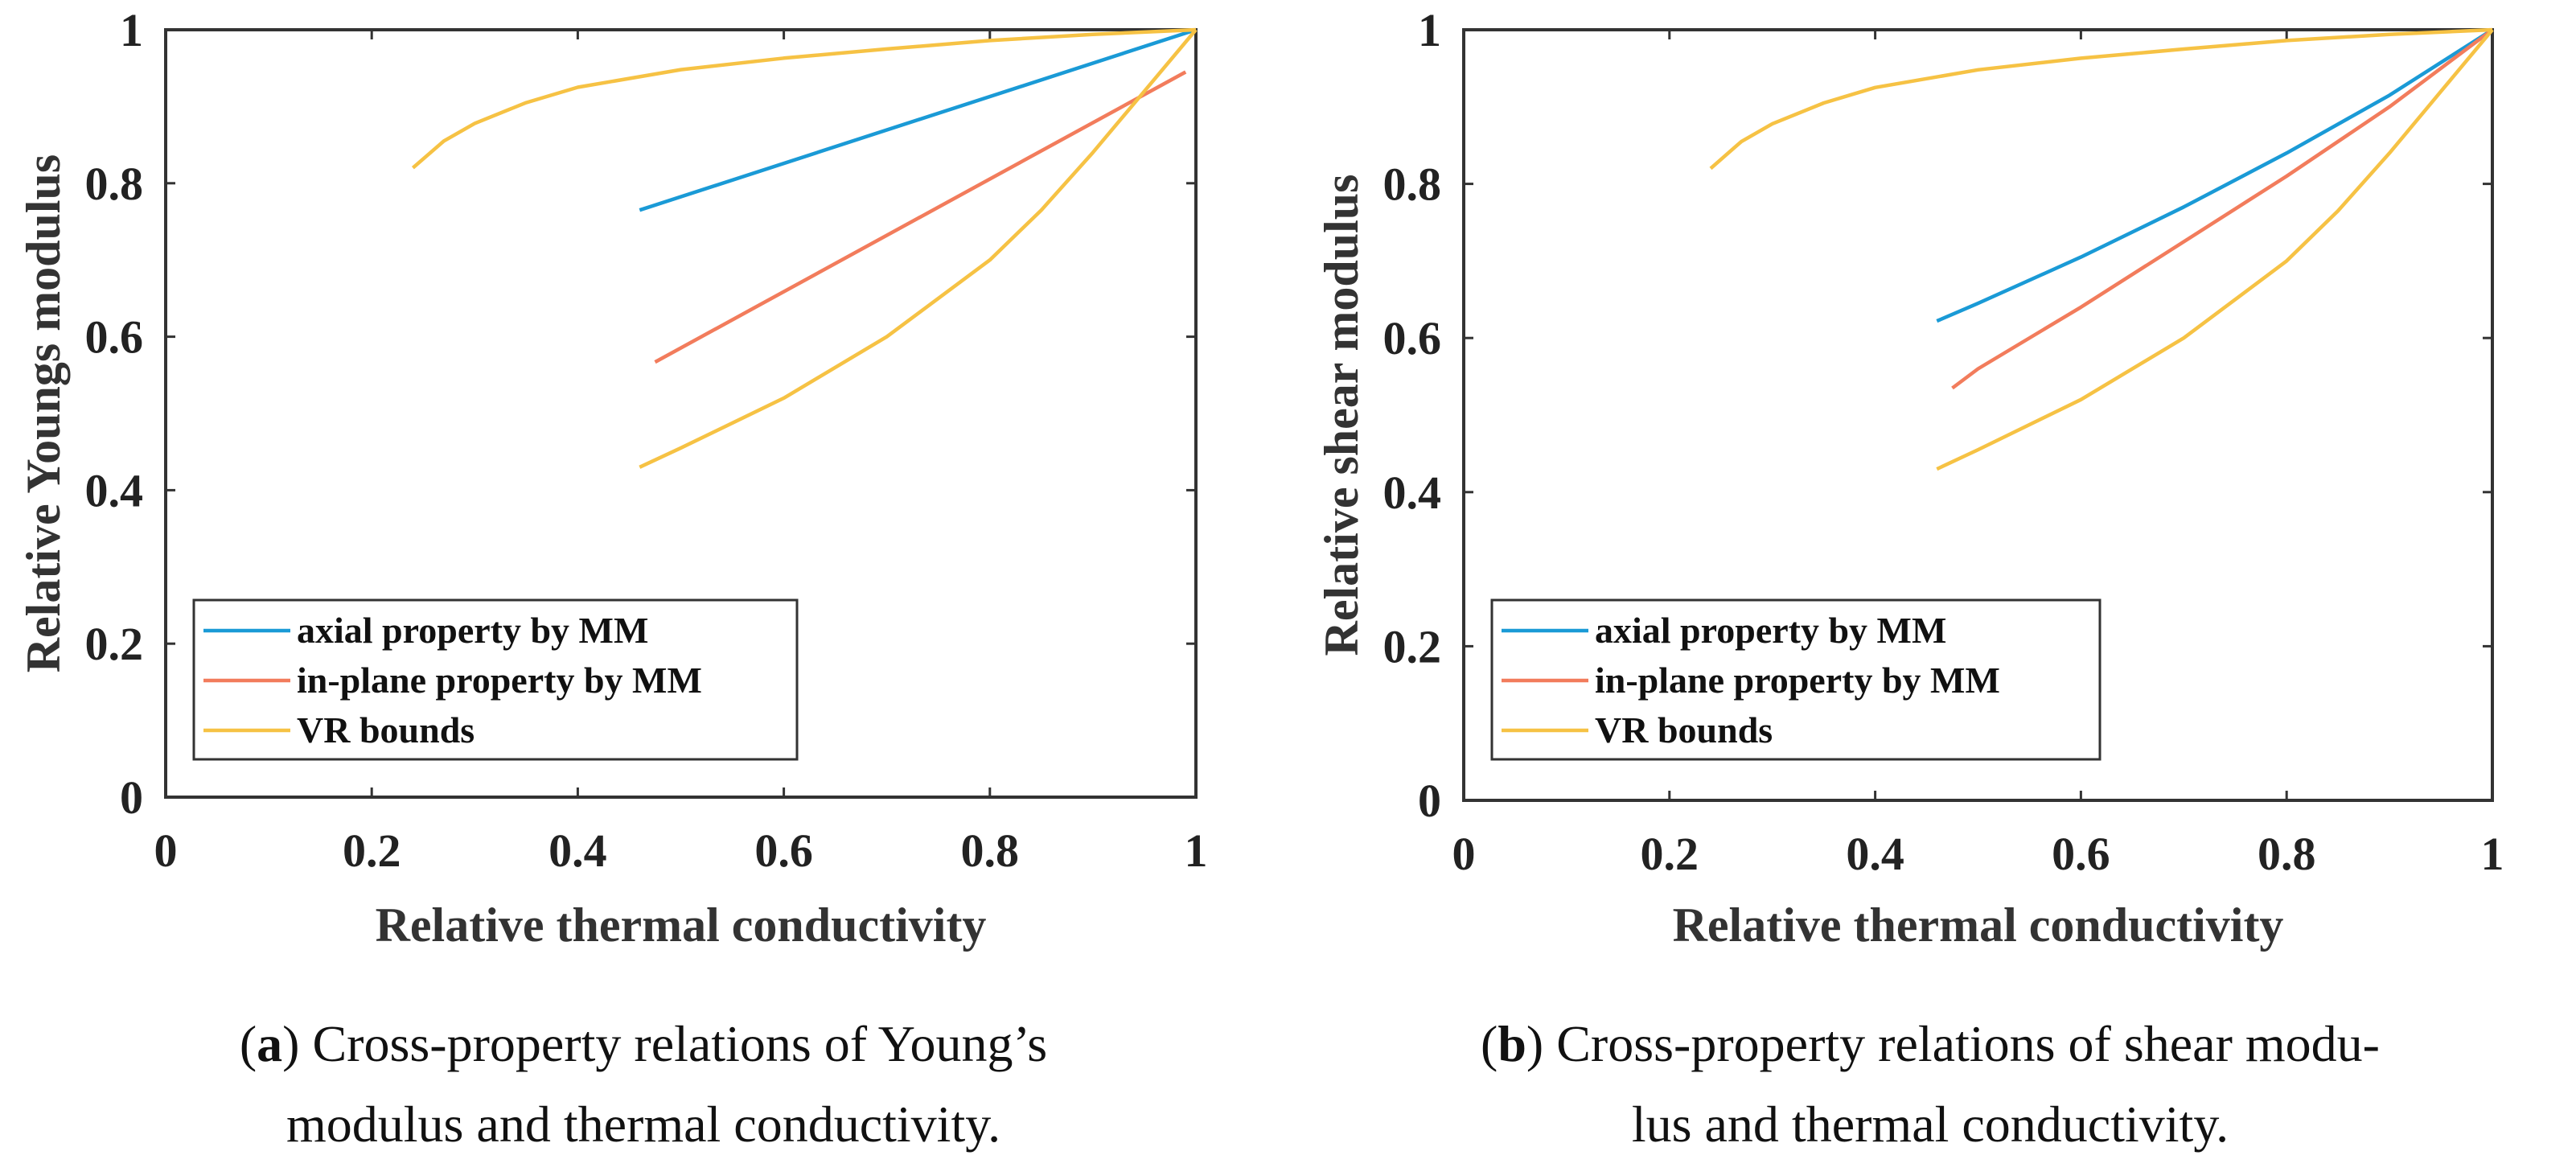 Image resolution: width=2576 pixels, height=1176 pixels. What do you see at coordinates (1341, 415) in the screenshot?
I see `y-axis-label: Relative shear modulus` at bounding box center [1341, 415].